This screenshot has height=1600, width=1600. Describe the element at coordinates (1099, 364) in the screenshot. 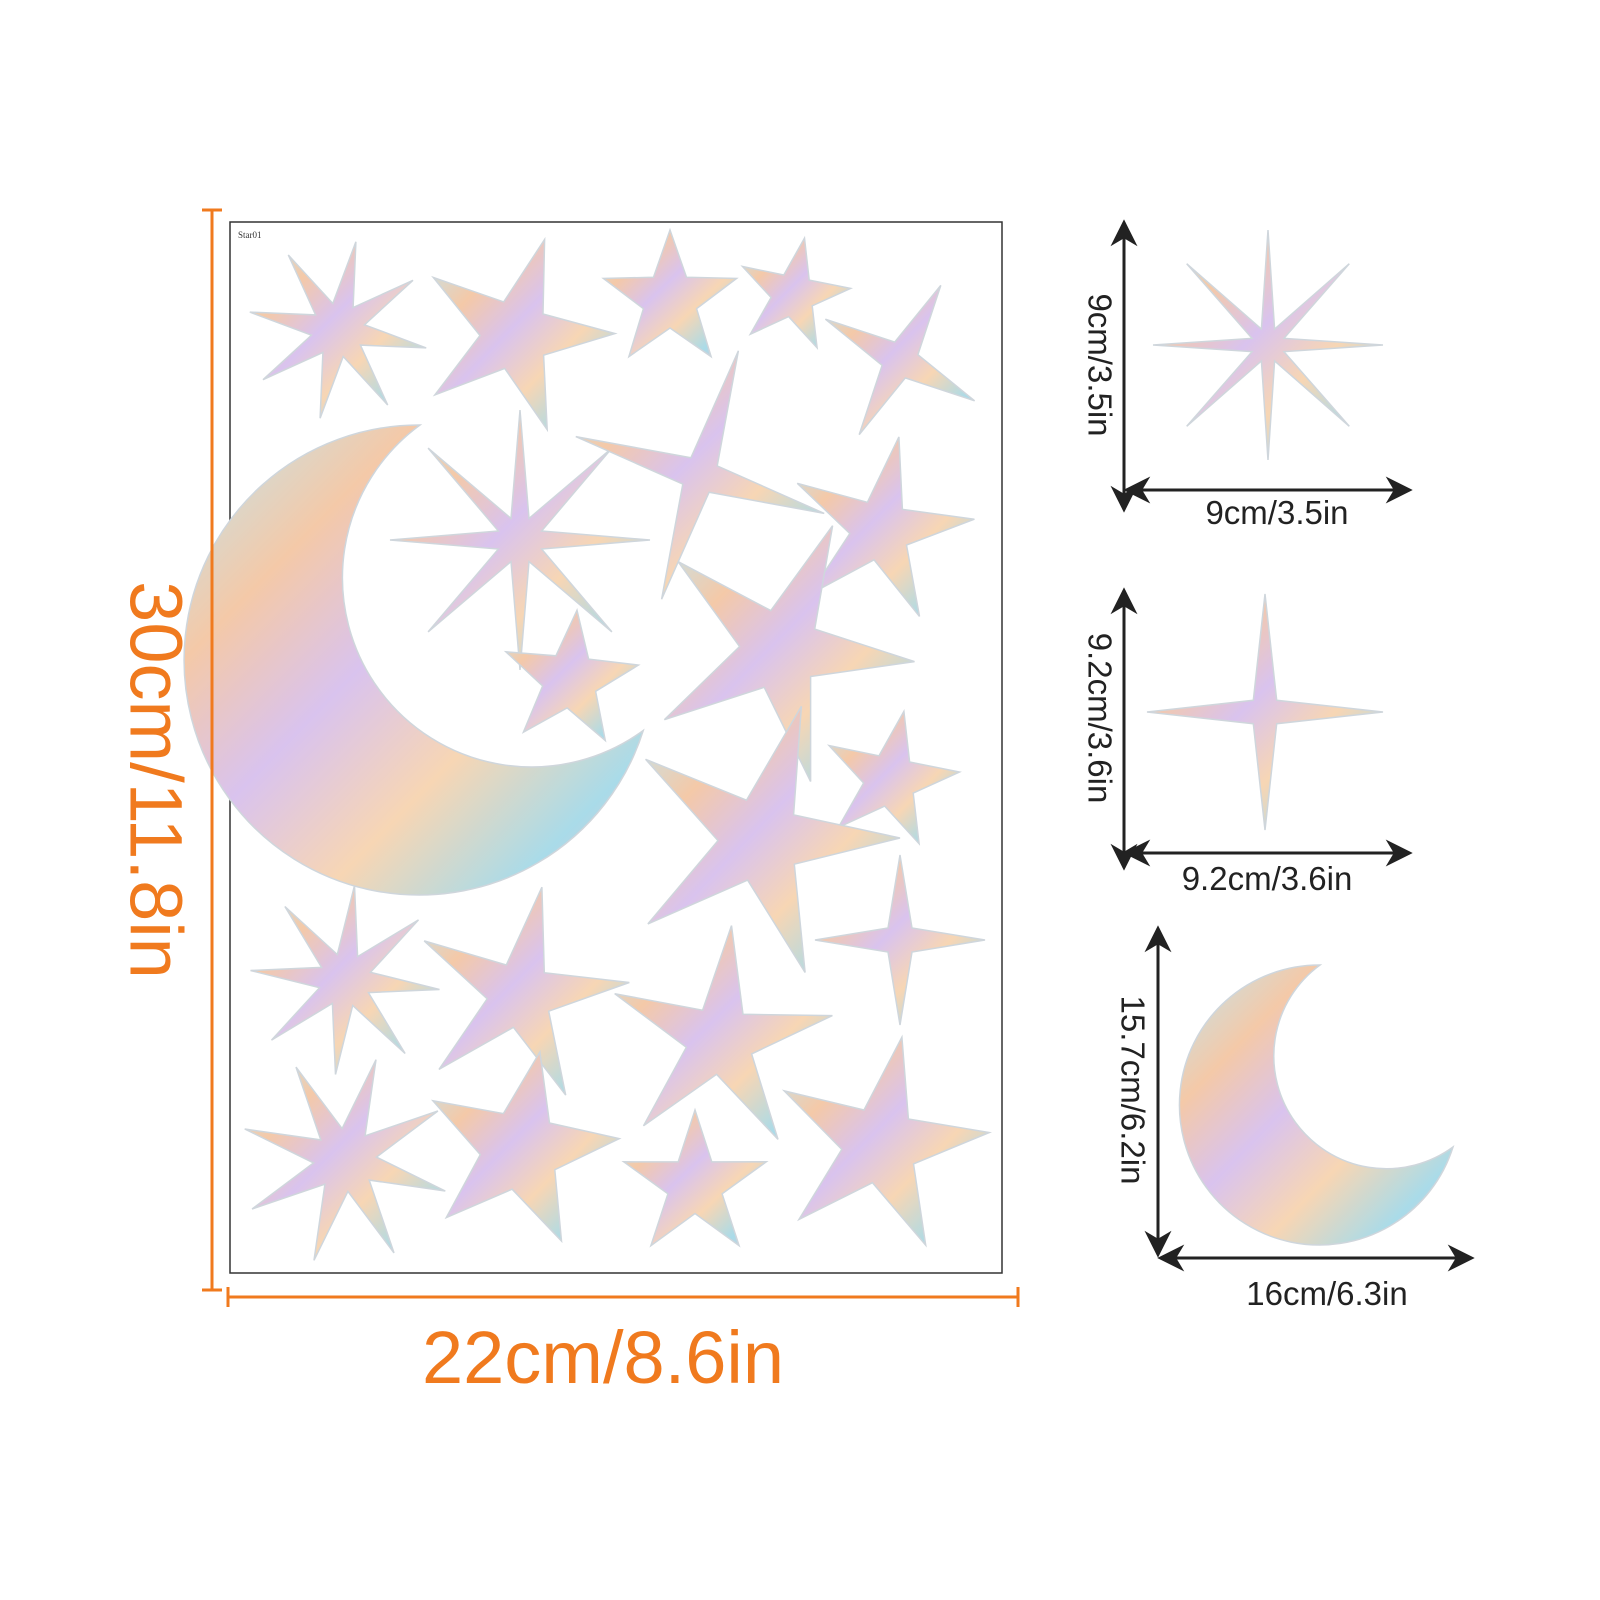

I see `item-height: 9cm/3.5in` at that location.